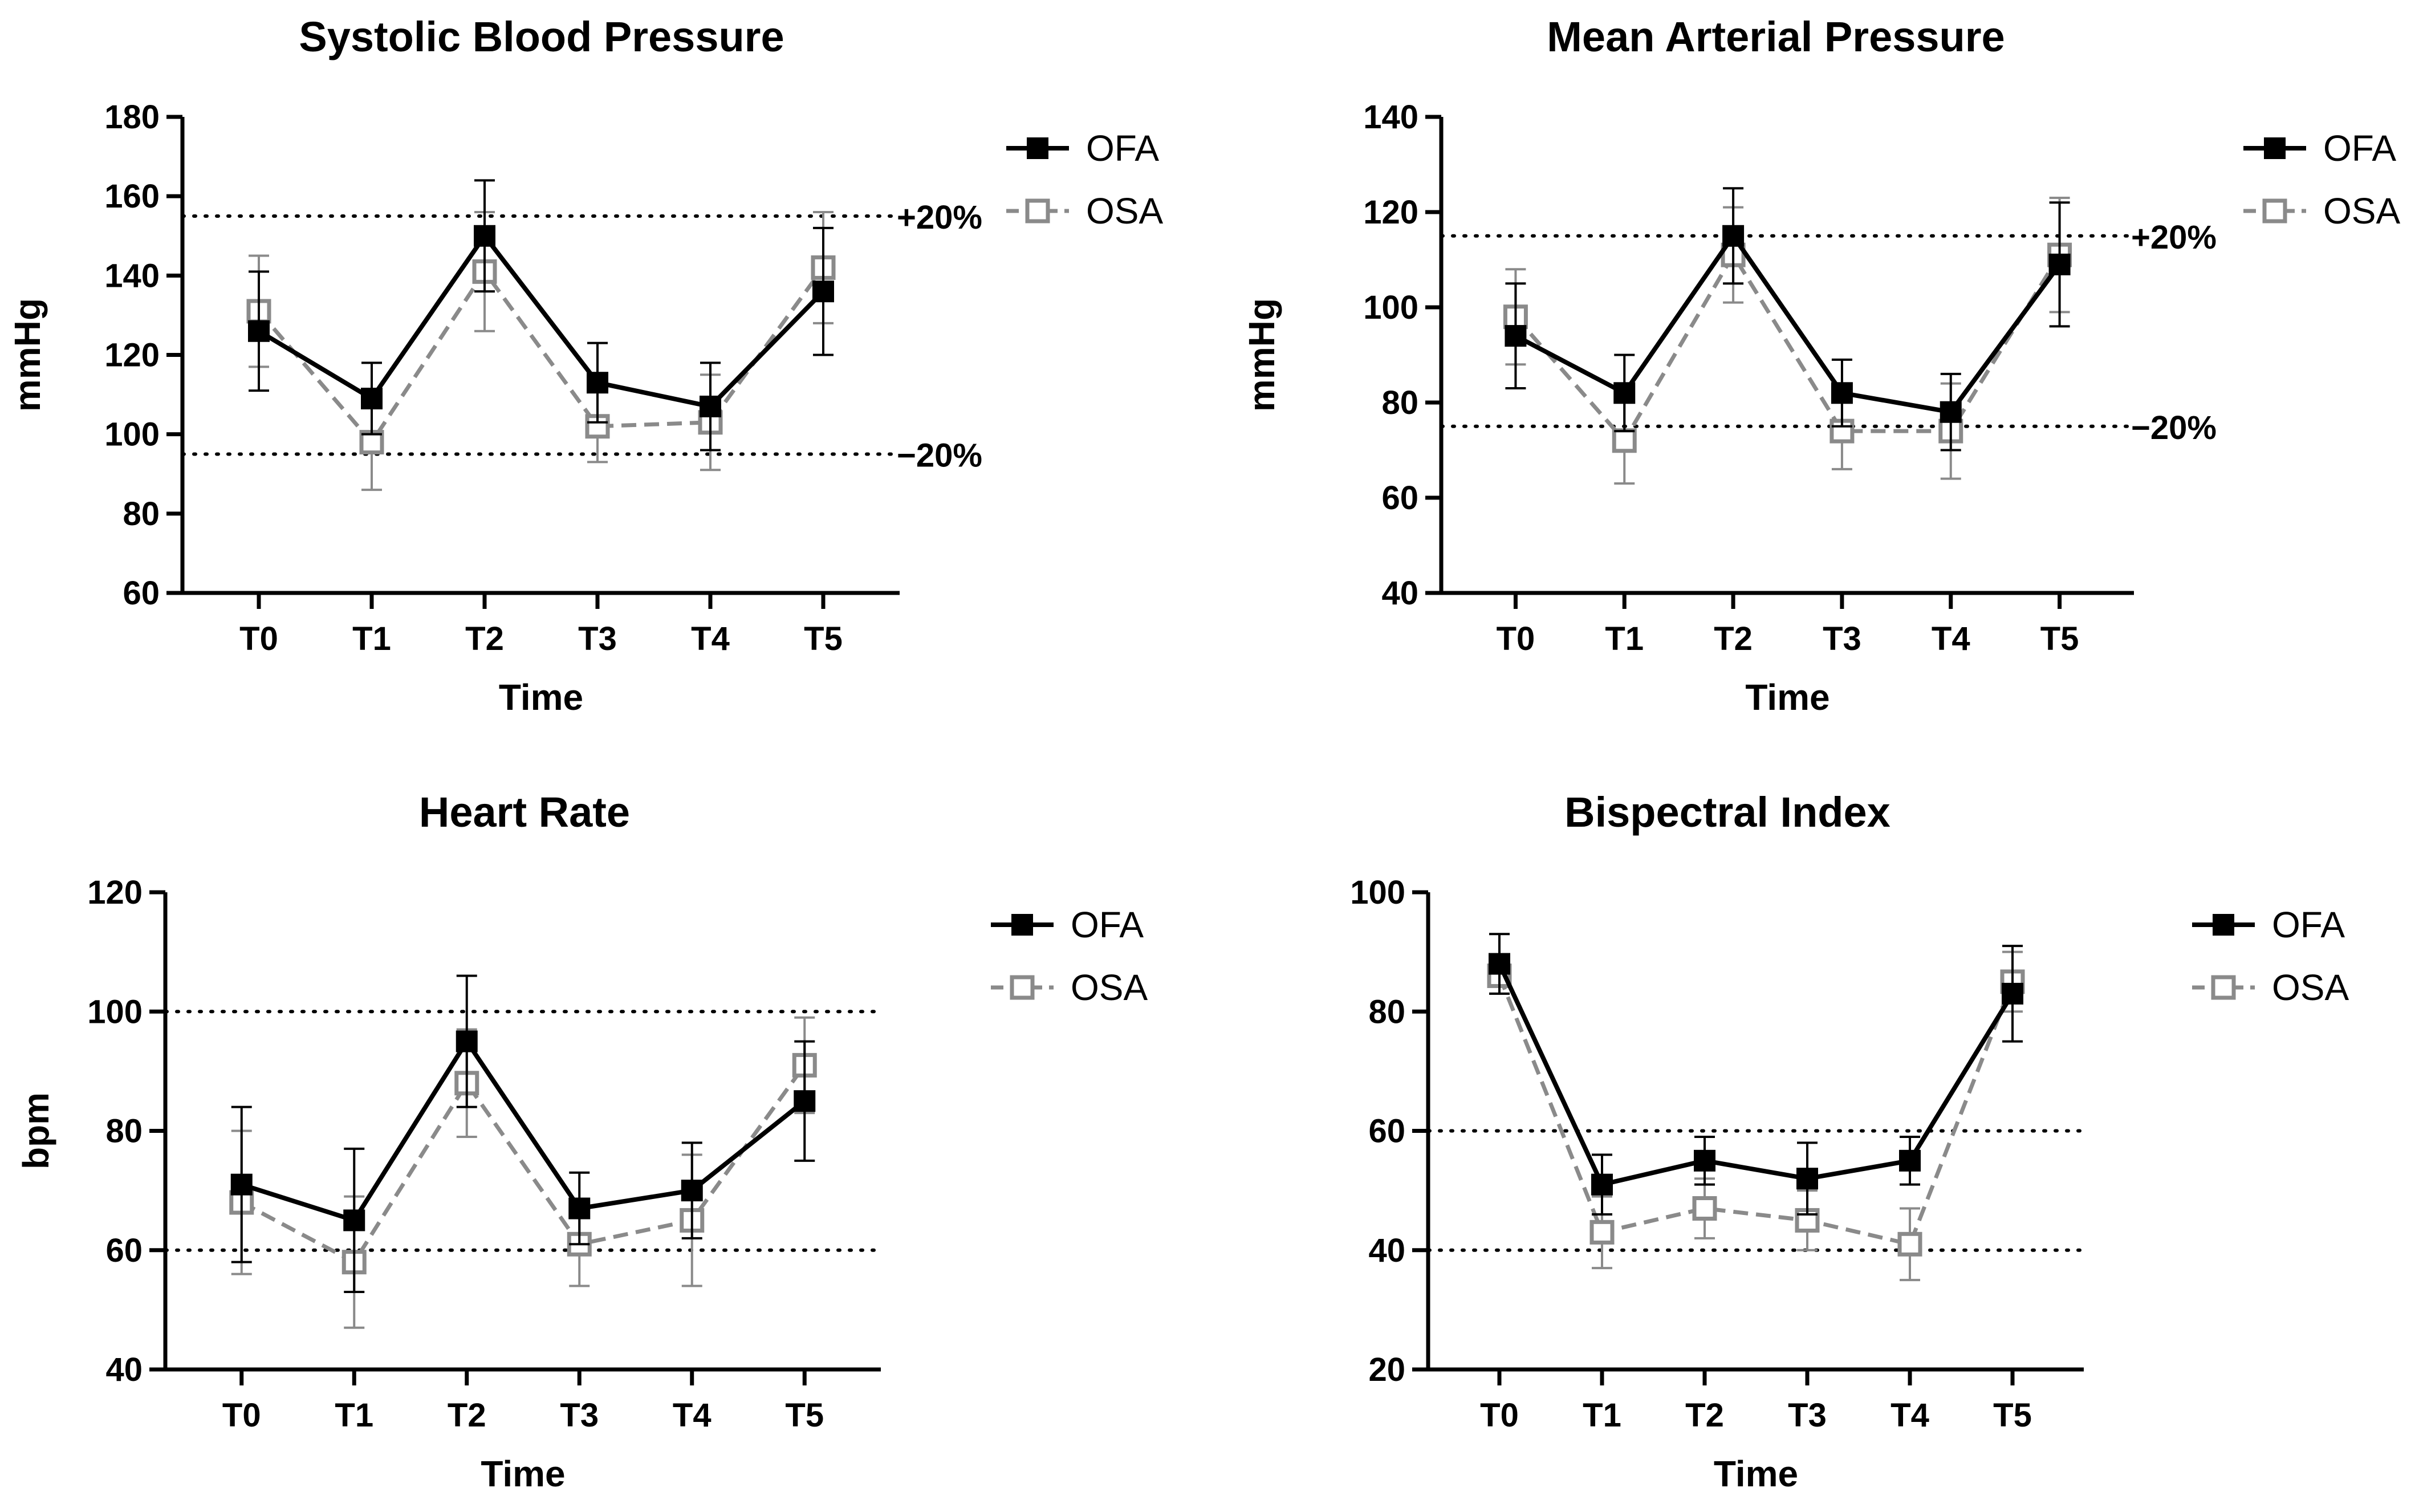 The image size is (2419, 1512). Describe the element at coordinates (124, 1369) in the screenshot. I see `heart-rate-y-tick-label: 40` at that location.